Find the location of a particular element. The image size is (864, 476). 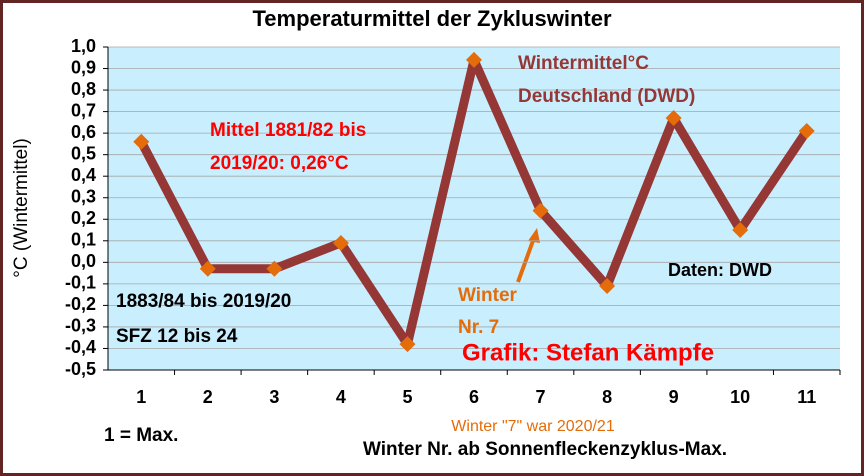

annotation: Winter is located at coordinates (488, 295).